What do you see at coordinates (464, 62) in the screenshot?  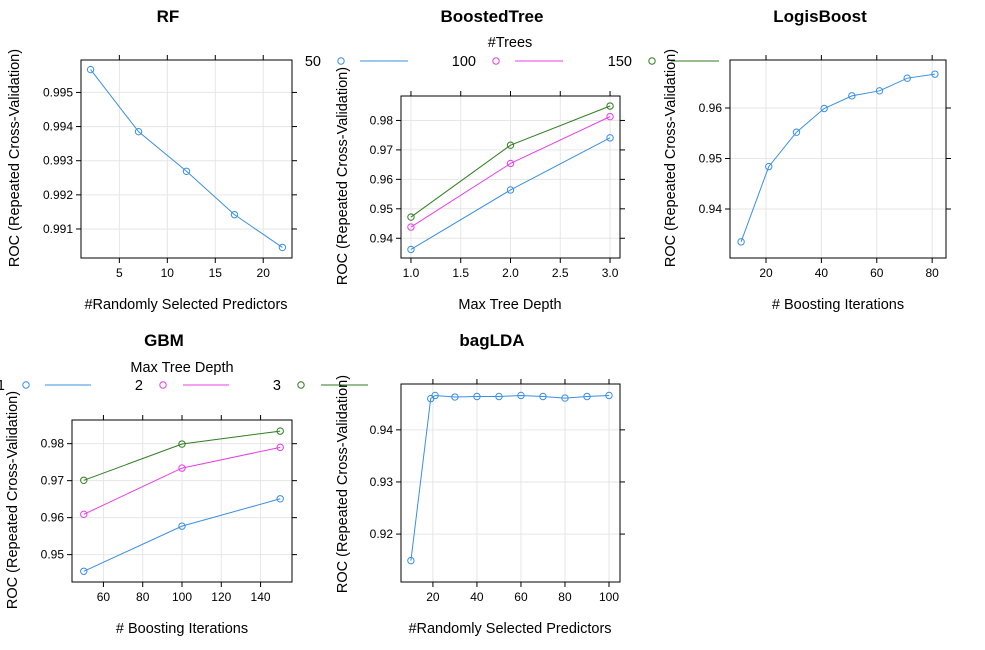 I see `legend-label: 100` at bounding box center [464, 62].